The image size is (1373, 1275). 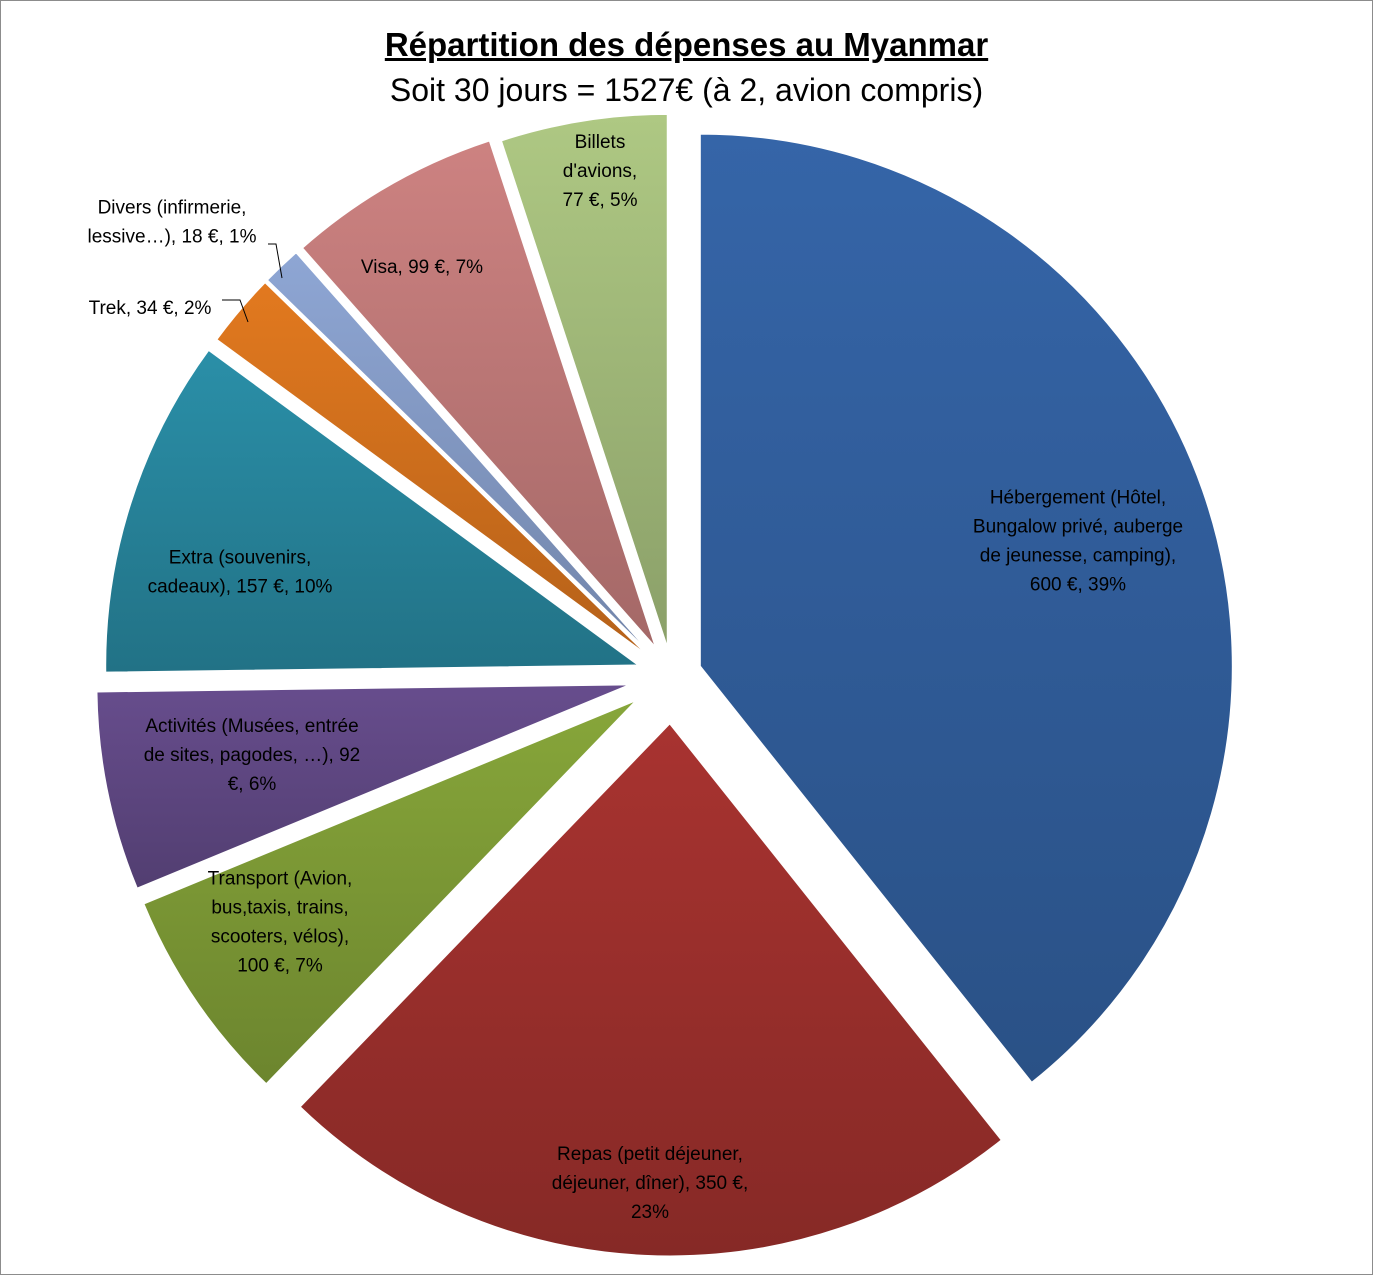 I want to click on slice-label-6: Divers (infirmerie, lessive…), 18 €, 1%, so click(x=172, y=223).